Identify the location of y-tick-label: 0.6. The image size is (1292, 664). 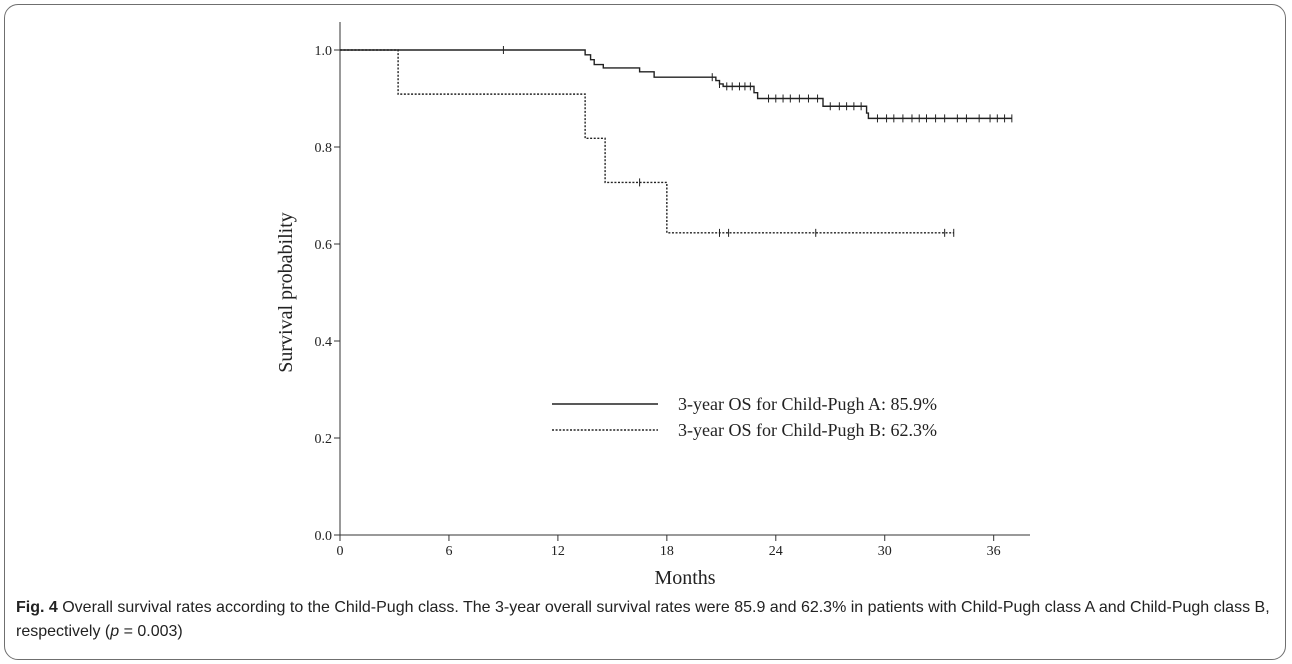
(324, 245).